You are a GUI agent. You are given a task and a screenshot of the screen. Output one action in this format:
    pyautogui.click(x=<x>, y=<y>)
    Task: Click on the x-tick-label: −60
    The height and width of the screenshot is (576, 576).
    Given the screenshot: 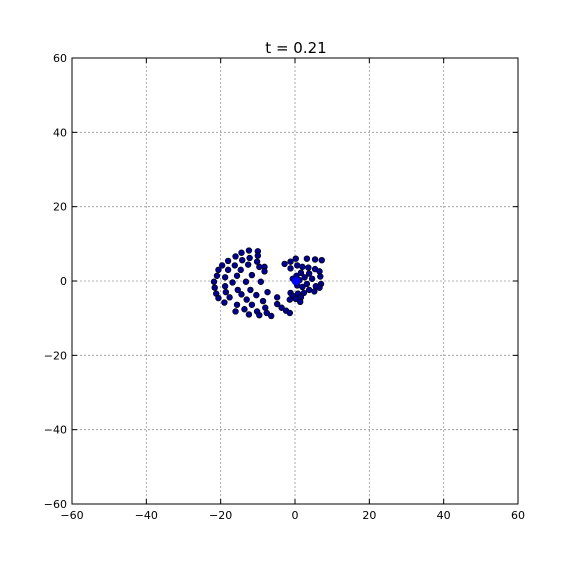 What is the action you would take?
    pyautogui.click(x=71, y=515)
    